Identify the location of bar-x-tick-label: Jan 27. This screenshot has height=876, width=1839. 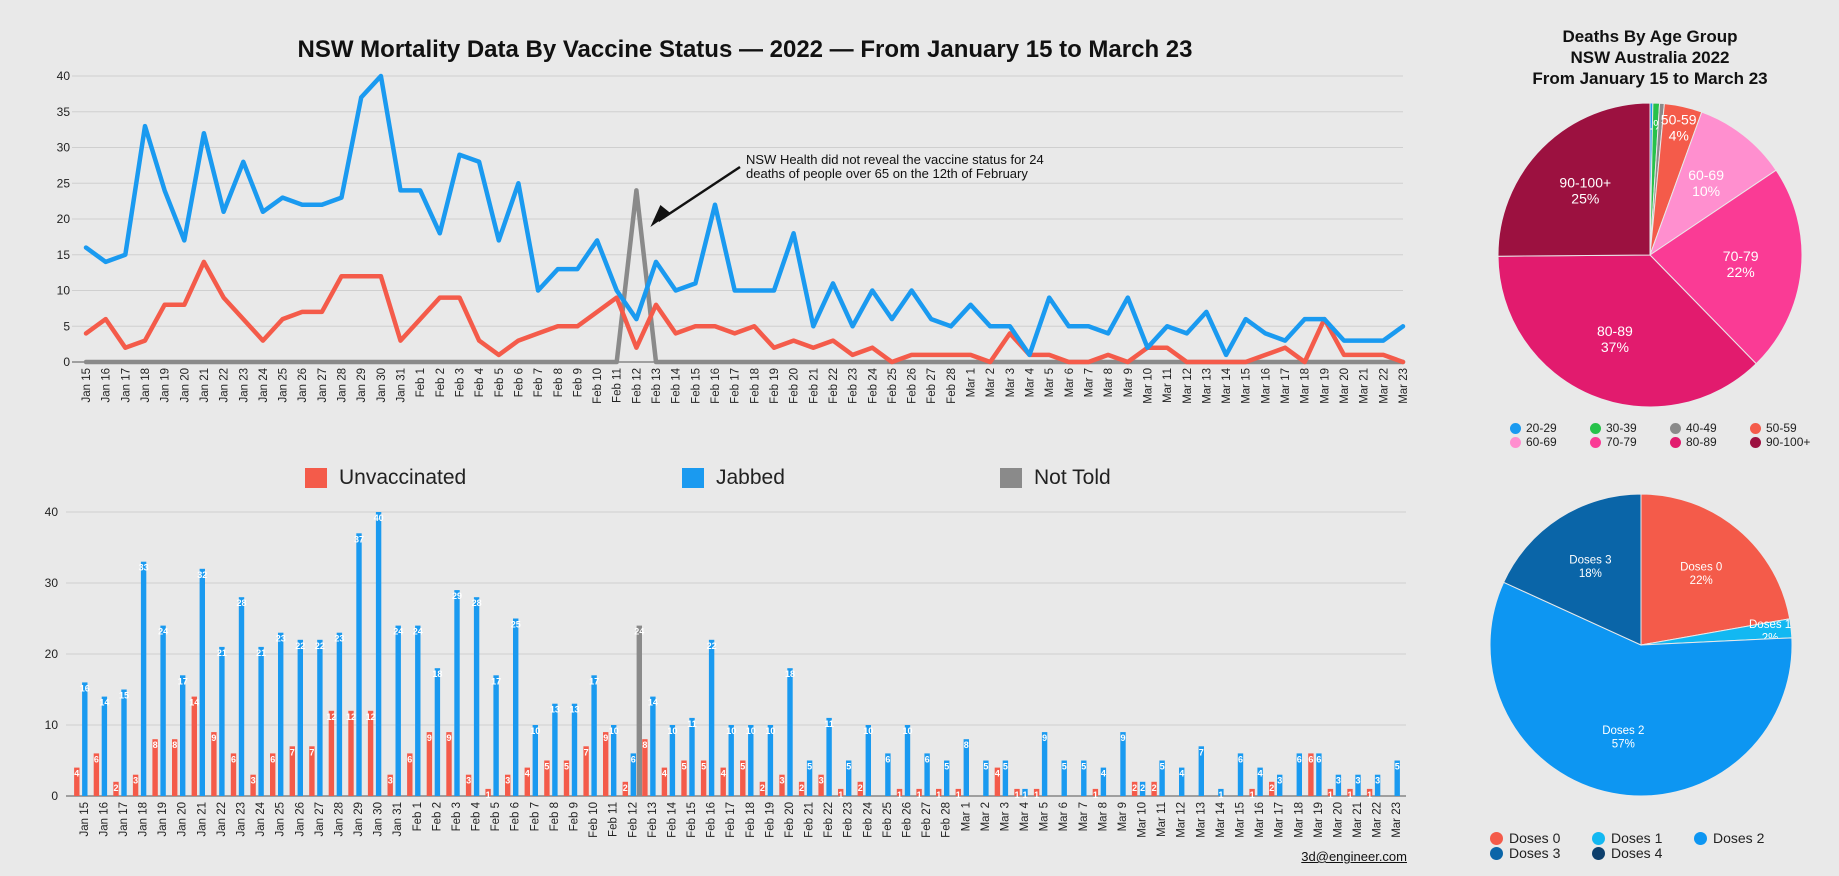
(320, 819).